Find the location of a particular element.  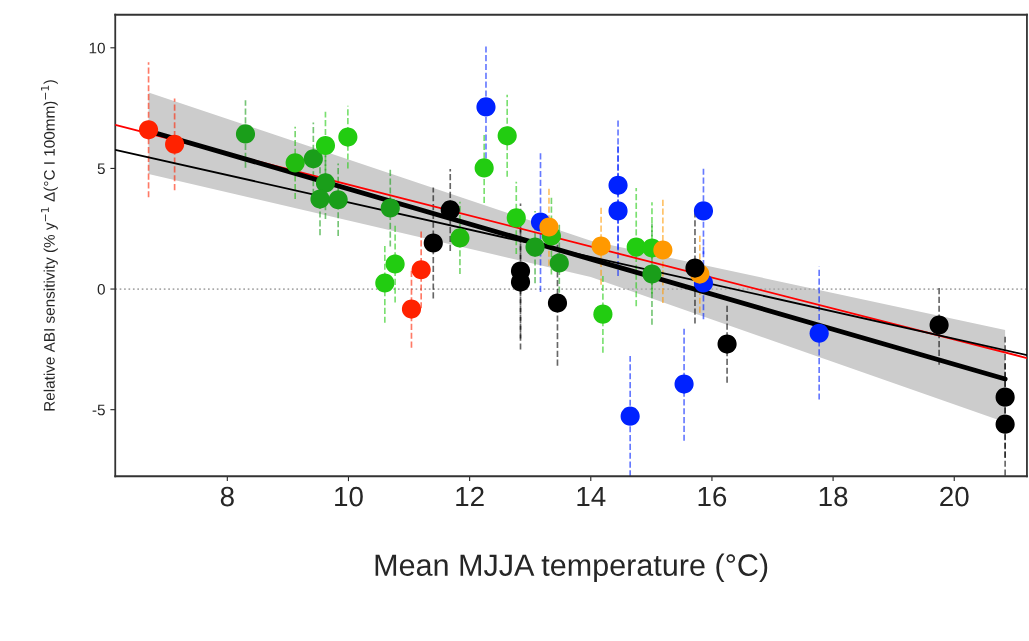

y-tick-label: 5 is located at coordinates (101, 169).